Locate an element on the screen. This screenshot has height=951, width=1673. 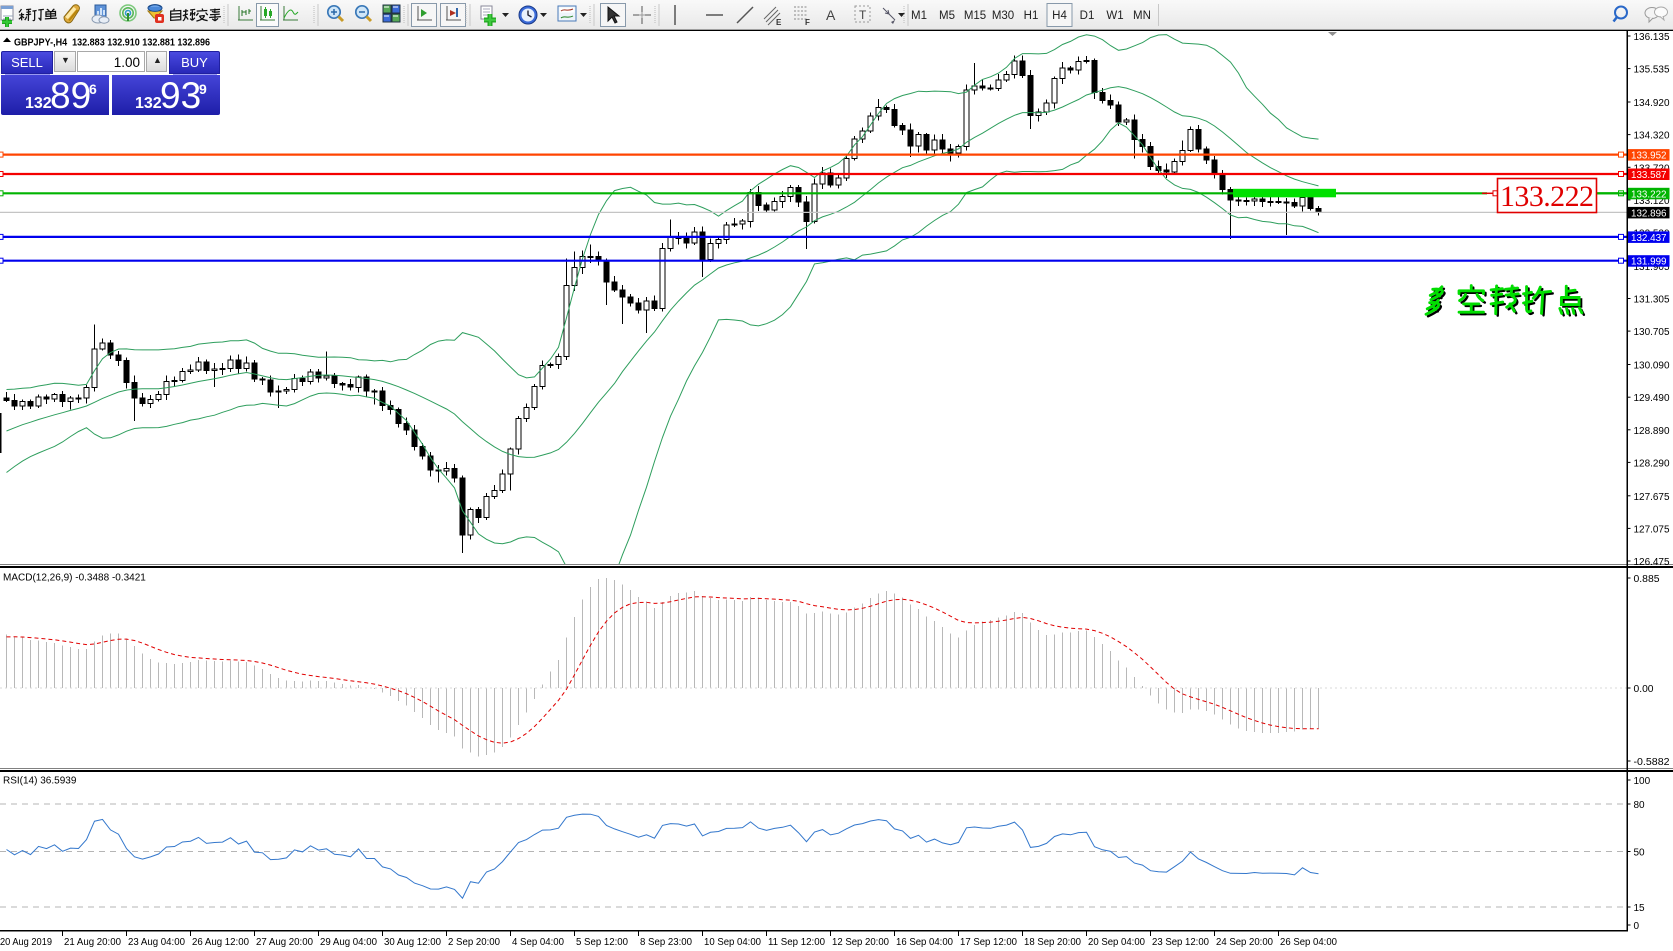
svg-text: 131.905 is located at coordinates (1652, 267).